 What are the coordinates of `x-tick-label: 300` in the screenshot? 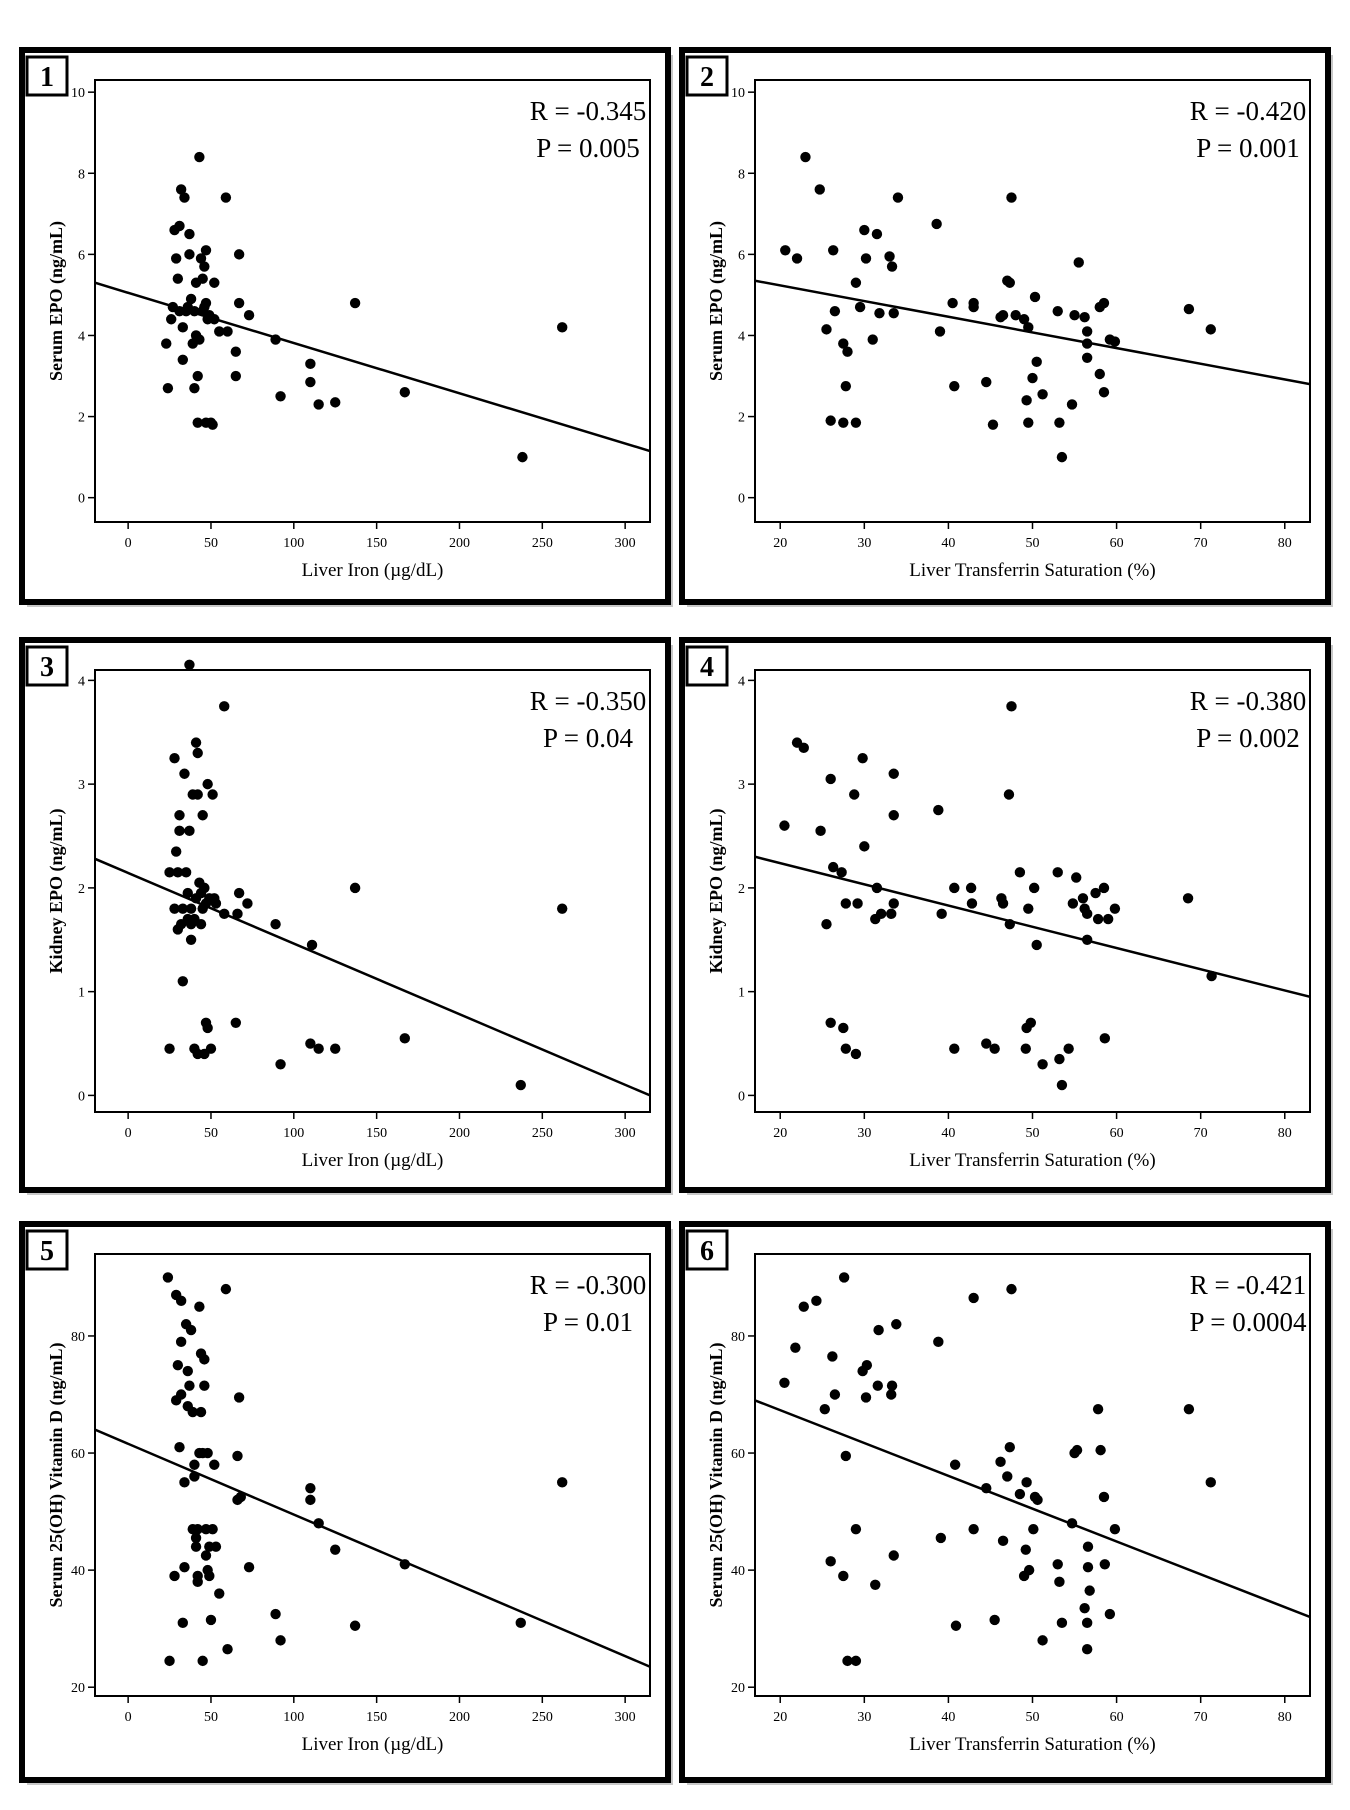 It's located at (625, 1133).